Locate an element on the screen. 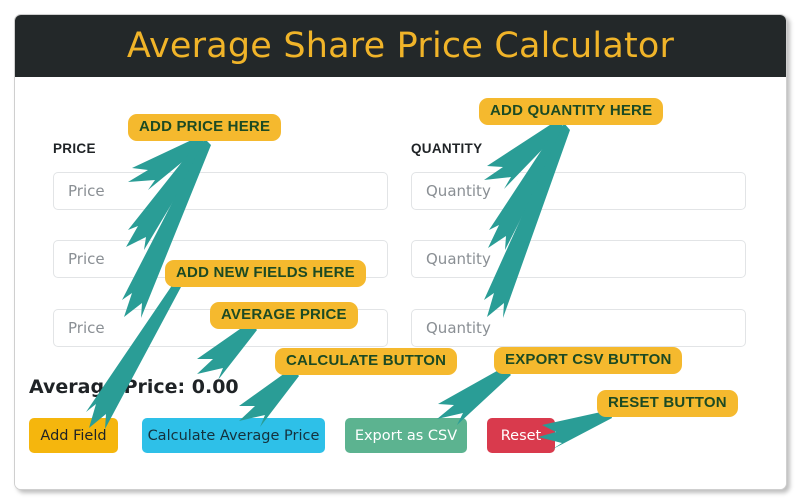  calculate-average-price-button: Calculate Average Price is located at coordinates (233, 435).